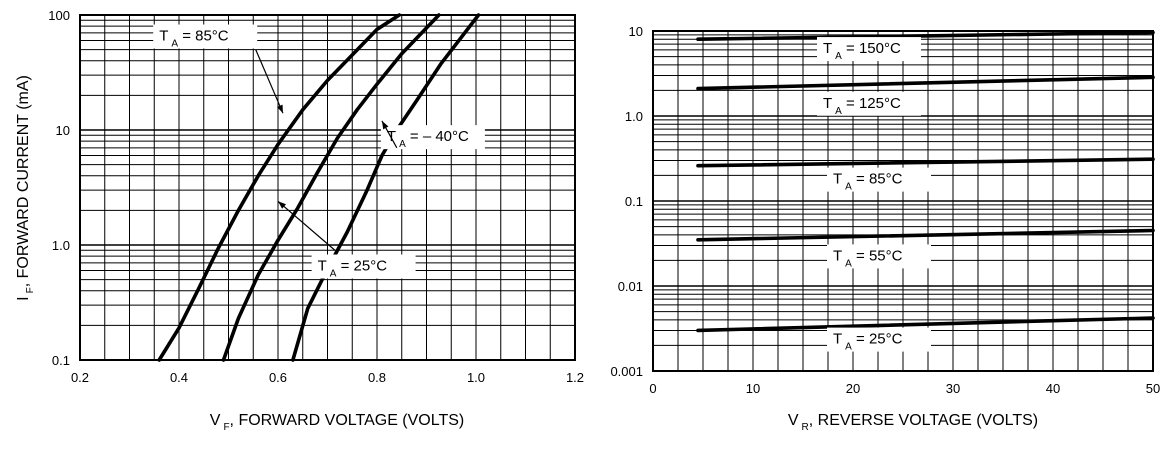 The image size is (1175, 449). Describe the element at coordinates (179, 377) in the screenshot. I see `x-tick-label: 0.4` at that location.